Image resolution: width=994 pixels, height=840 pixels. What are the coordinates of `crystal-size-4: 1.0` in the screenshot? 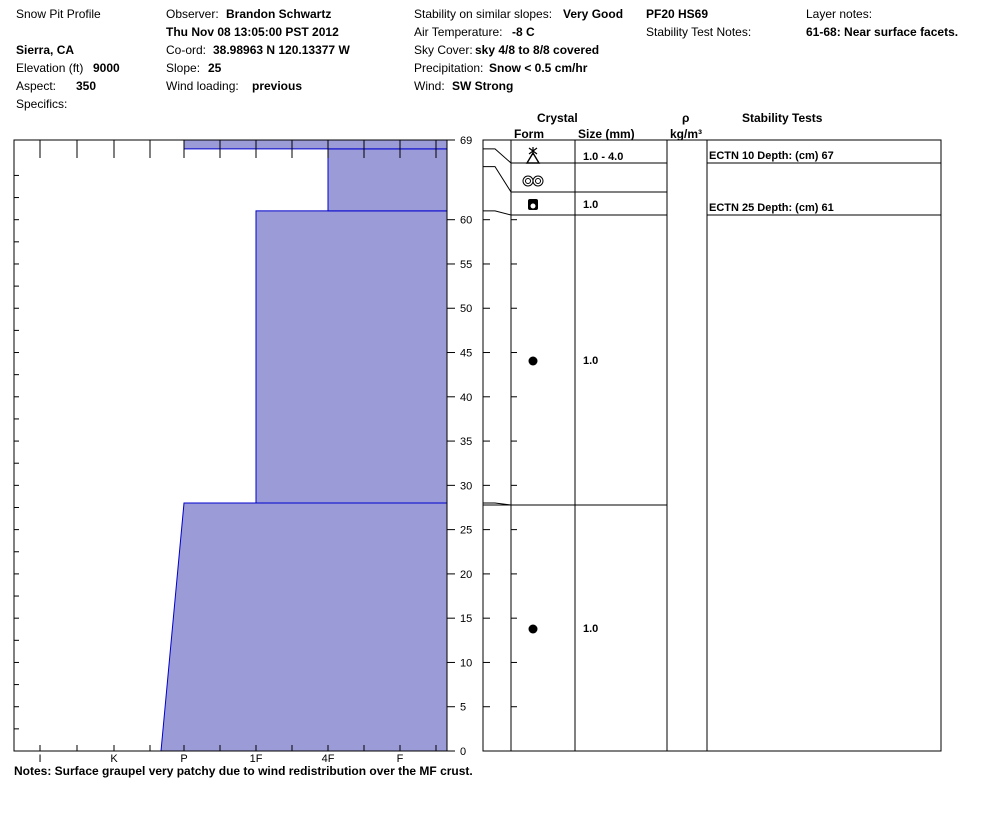 It's located at (590, 629).